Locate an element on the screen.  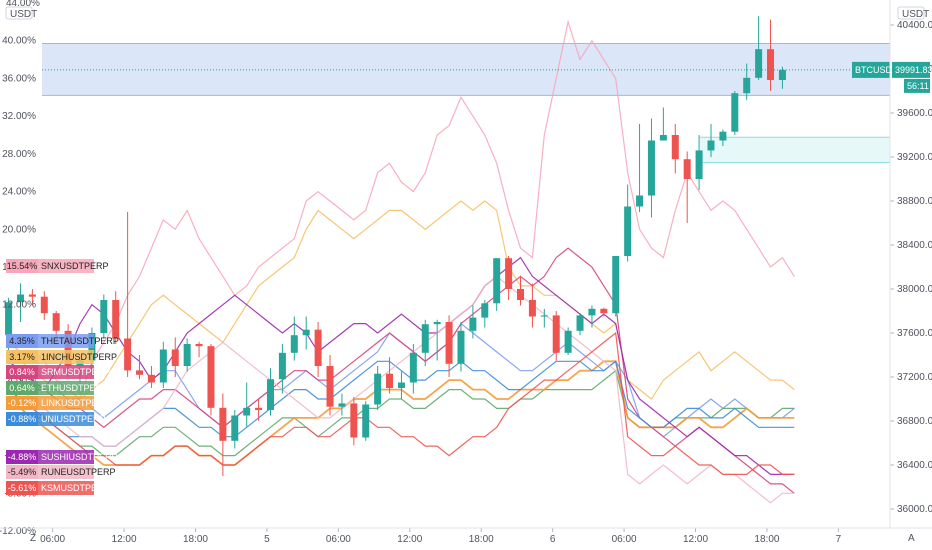
price-tag-value-bg is located at coordinates (911, 69).